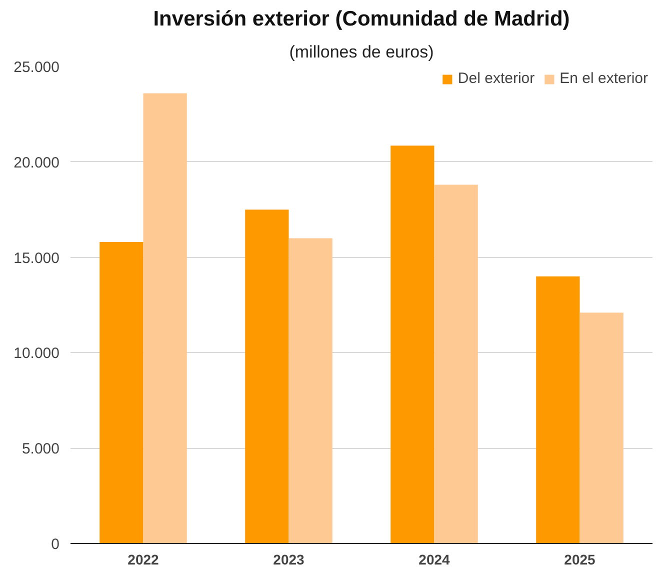 The width and height of the screenshot is (662, 567). Describe the element at coordinates (144, 559) in the screenshot. I see `x-tick-label: 2022` at that location.